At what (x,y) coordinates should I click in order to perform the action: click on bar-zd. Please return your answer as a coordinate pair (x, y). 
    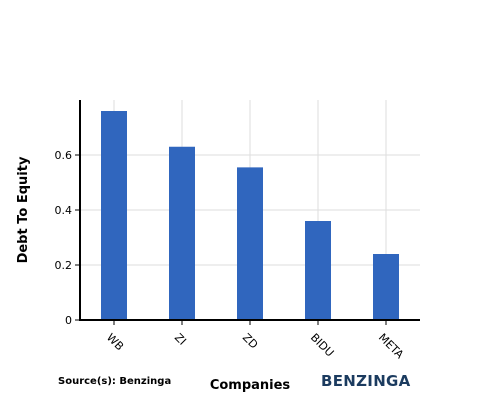
    Looking at the image, I should click on (250, 243).